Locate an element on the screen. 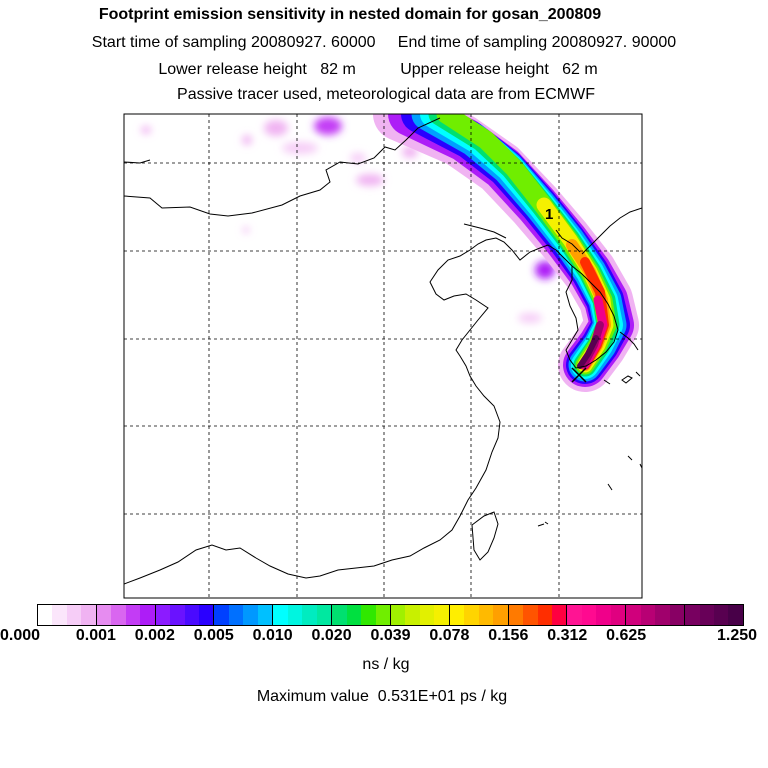 Image resolution: width=768 pixels, height=768 pixels. colorbar-tick-label: 0.005 is located at coordinates (213, 635).